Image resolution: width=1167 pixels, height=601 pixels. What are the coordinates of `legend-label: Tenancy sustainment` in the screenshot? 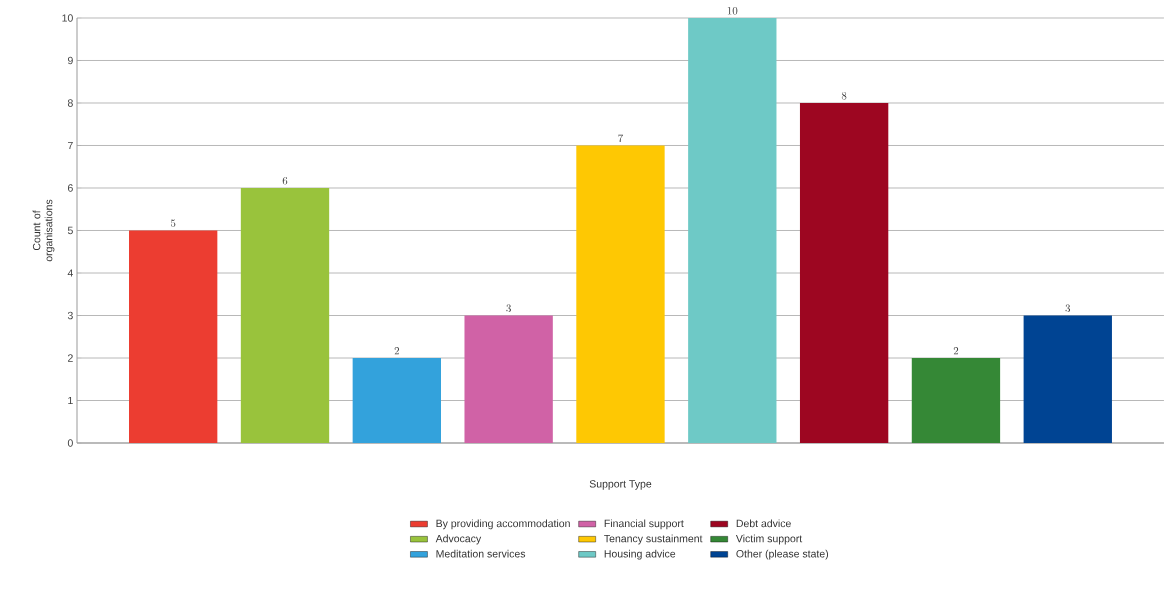 It's located at (653, 539).